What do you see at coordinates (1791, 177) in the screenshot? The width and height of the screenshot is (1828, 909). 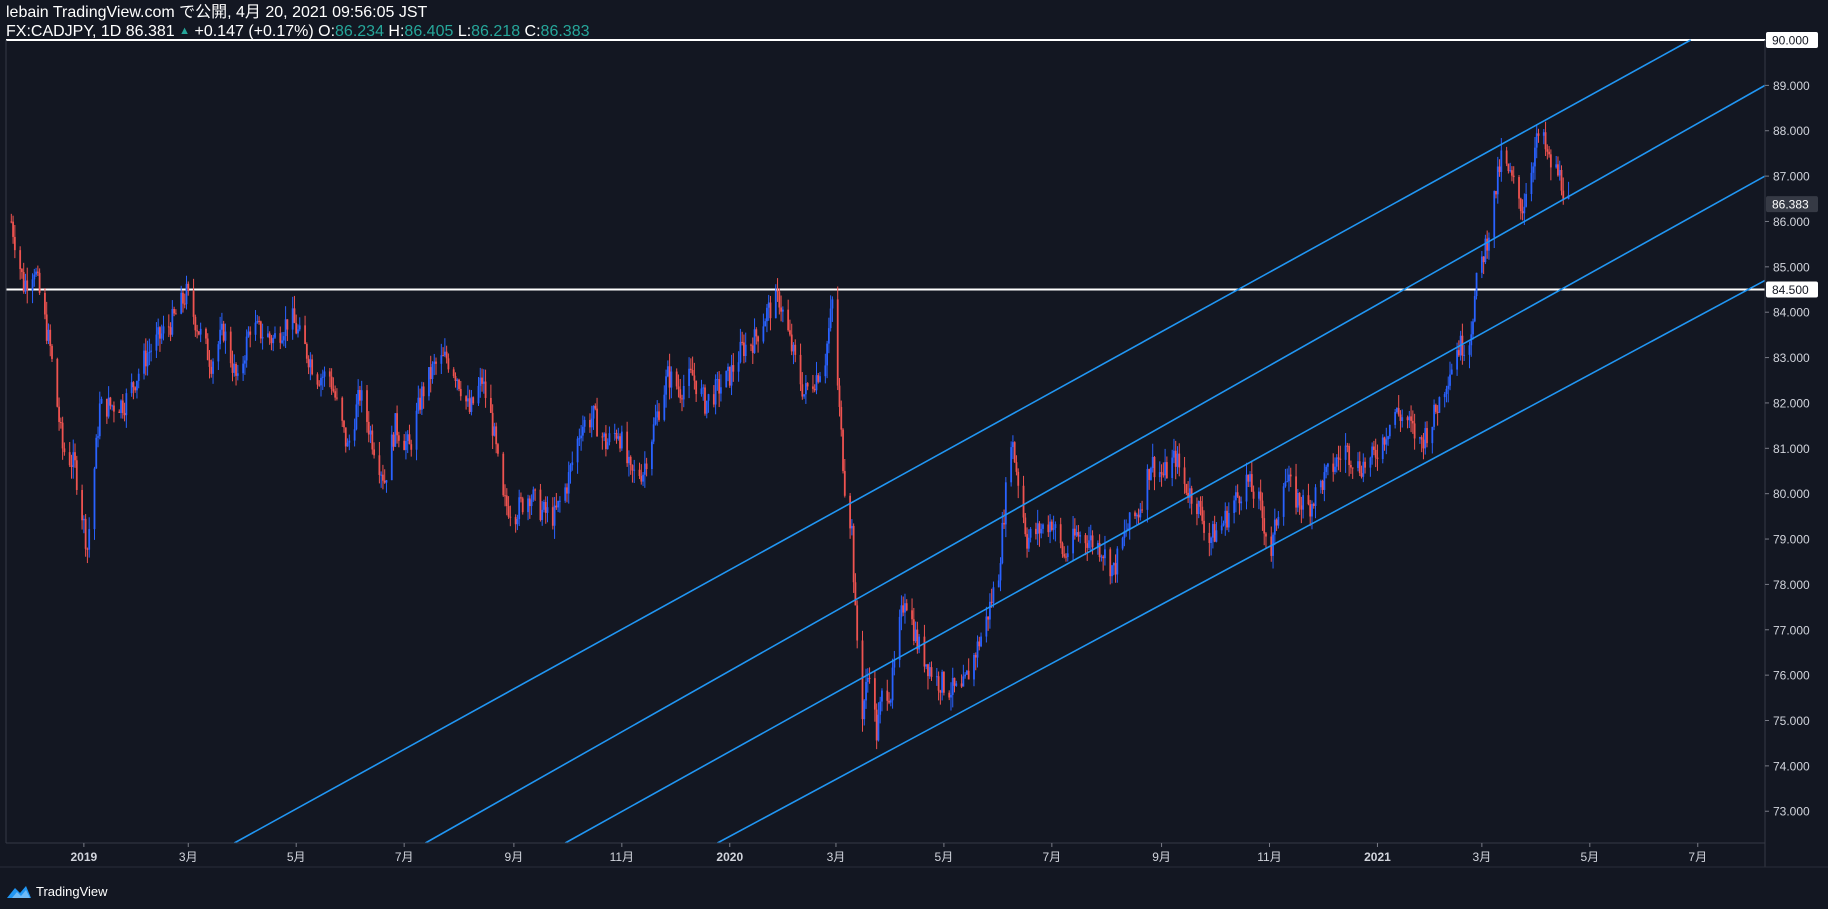 I see `price-tick-label: 87.000` at bounding box center [1791, 177].